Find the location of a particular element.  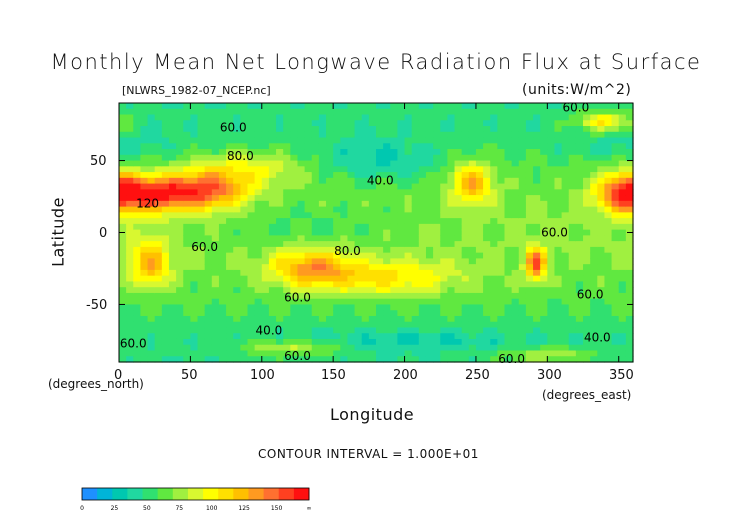

x-tick-label: 100 is located at coordinates (262, 375).